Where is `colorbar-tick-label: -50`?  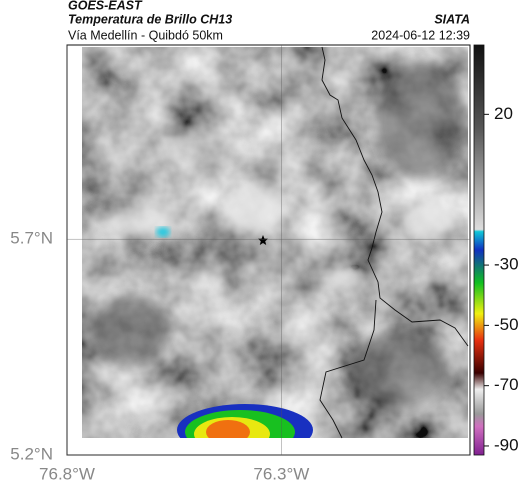
colorbar-tick-label: -50 is located at coordinates (506, 324).